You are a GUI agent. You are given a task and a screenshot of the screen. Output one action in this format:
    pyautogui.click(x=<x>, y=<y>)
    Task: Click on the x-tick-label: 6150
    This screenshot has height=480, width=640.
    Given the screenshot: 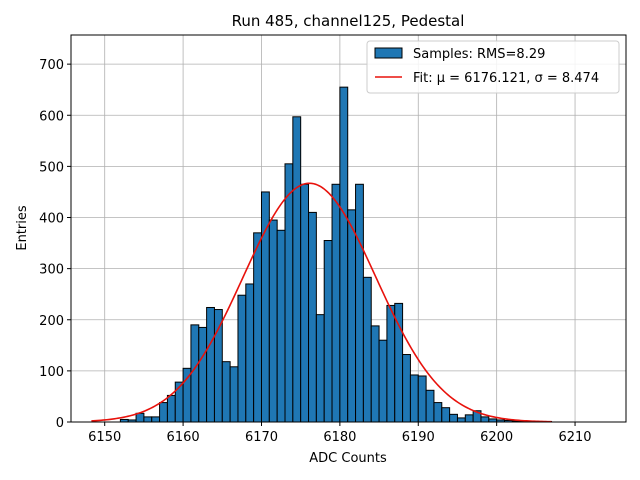 What is the action you would take?
    pyautogui.click(x=104, y=437)
    